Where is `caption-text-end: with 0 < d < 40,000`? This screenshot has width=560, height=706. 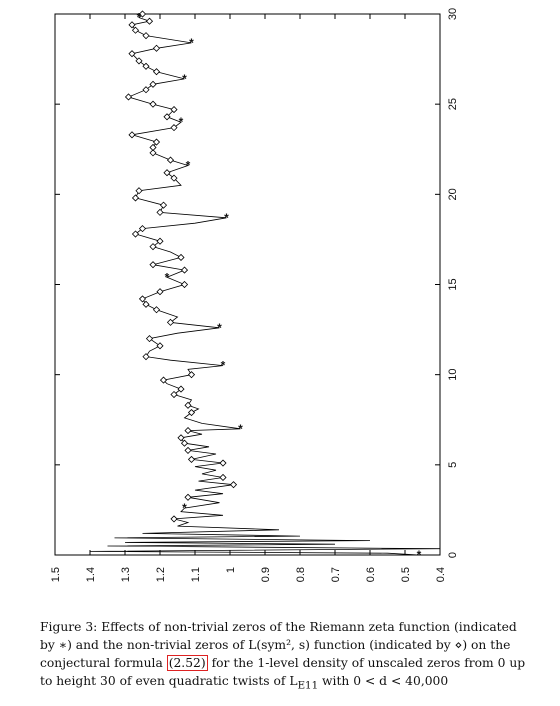
caption-text-end: with 0 < d < 40,000 is located at coordinates (383, 681).